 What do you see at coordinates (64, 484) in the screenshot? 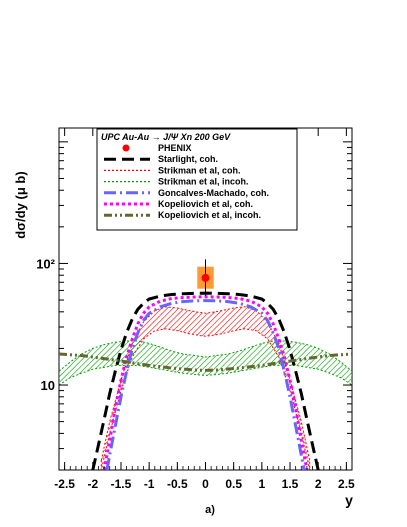
I see `x-tick-label: -2.5` at bounding box center [64, 484].